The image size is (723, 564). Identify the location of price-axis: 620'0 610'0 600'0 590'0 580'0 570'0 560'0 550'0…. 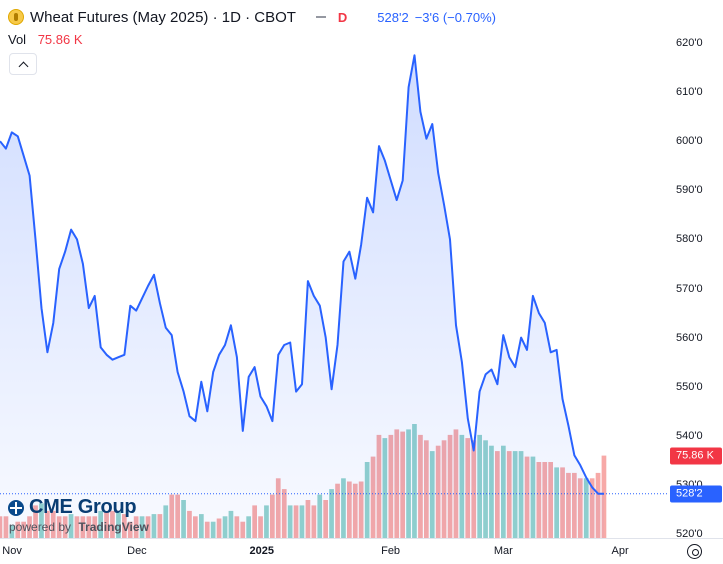
(695, 270).